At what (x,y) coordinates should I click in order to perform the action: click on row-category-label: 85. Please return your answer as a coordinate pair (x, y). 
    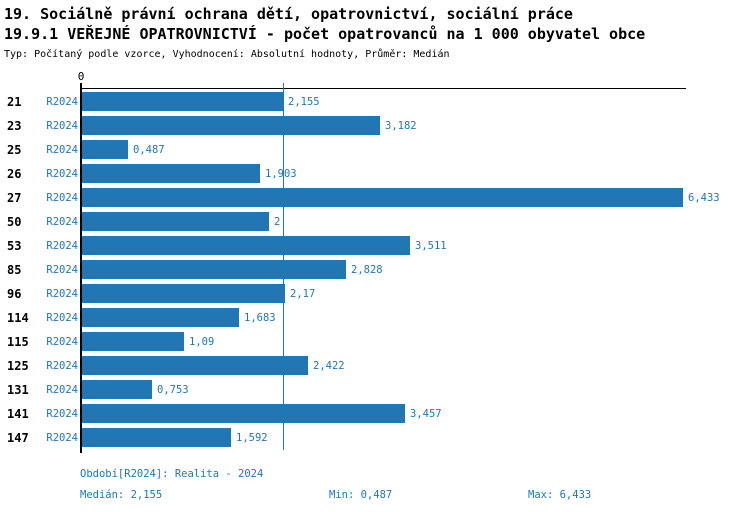
    Looking at the image, I should click on (14, 270).